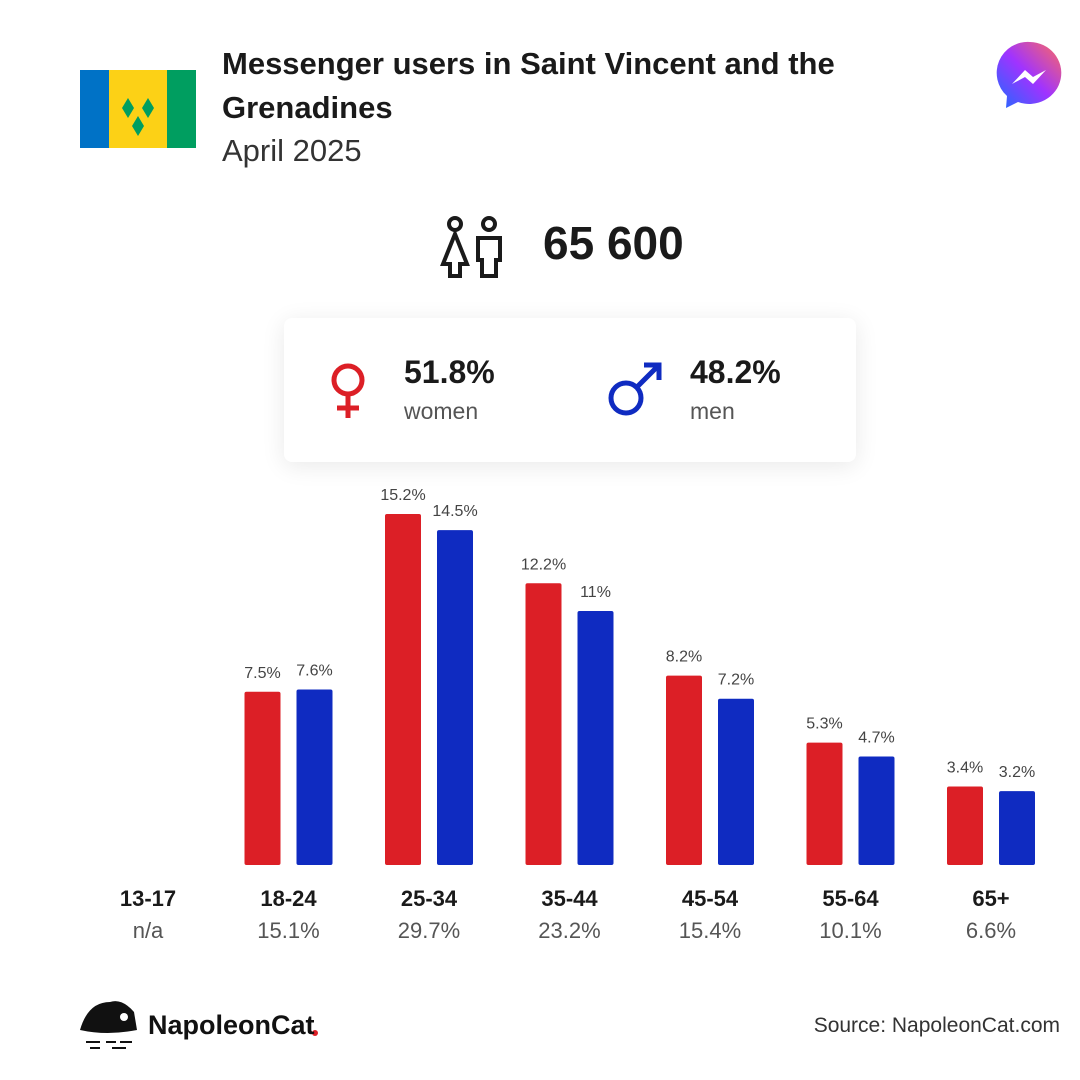  Describe the element at coordinates (824, 724) in the screenshot. I see `value-label: 5.3%` at that location.